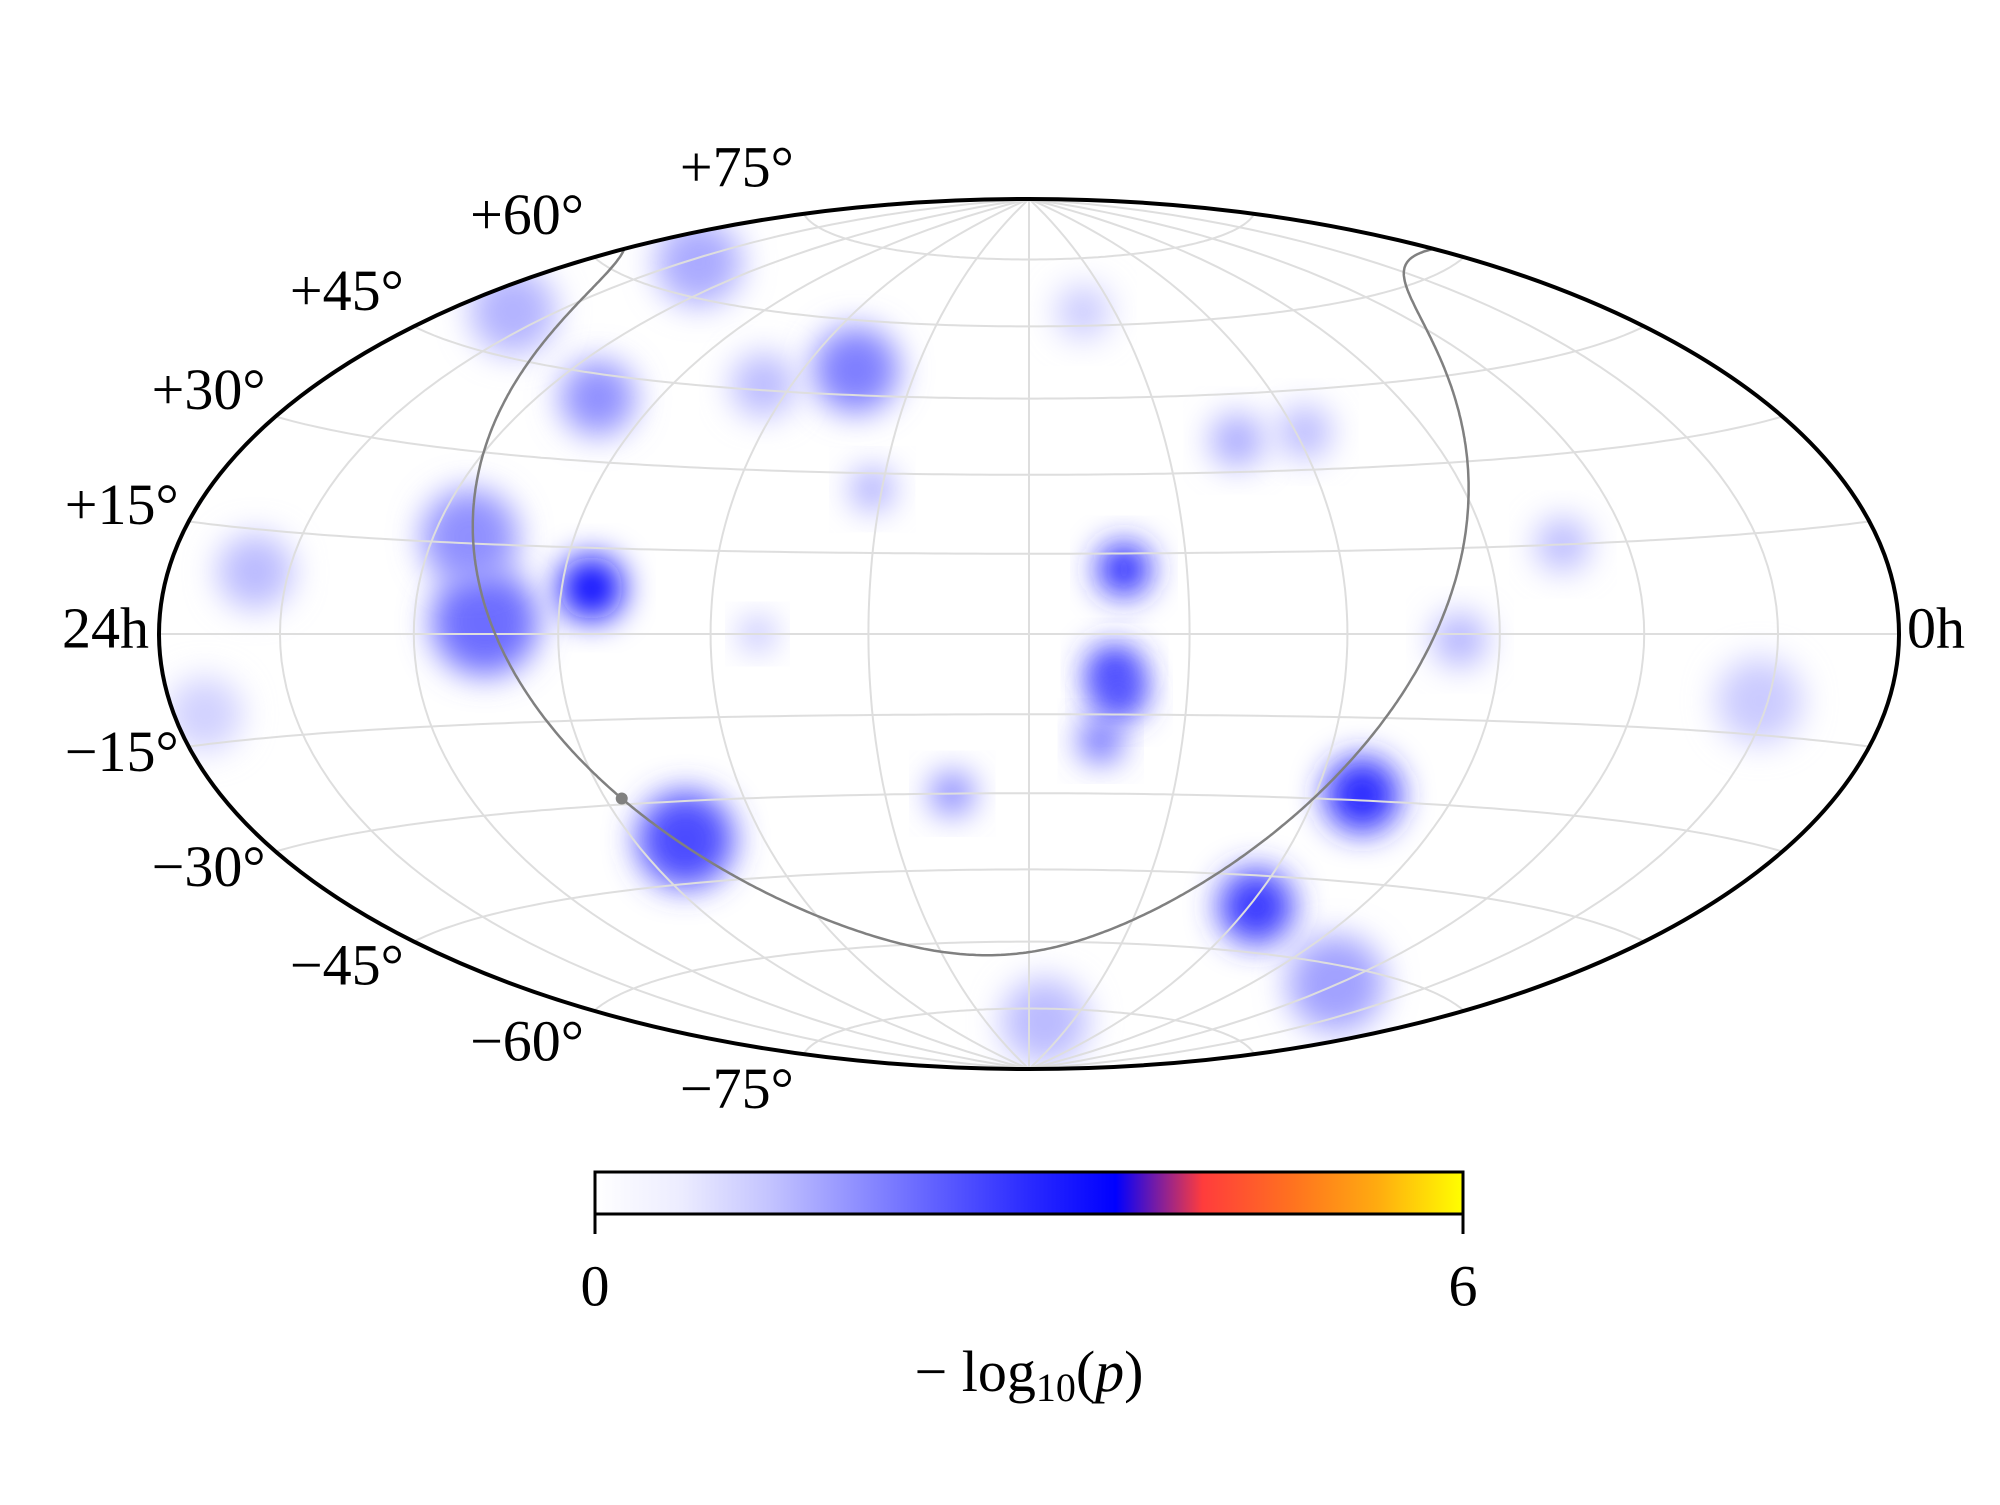  What do you see at coordinates (737, 167) in the screenshot?
I see `dec-tick-label: +75°` at bounding box center [737, 167].